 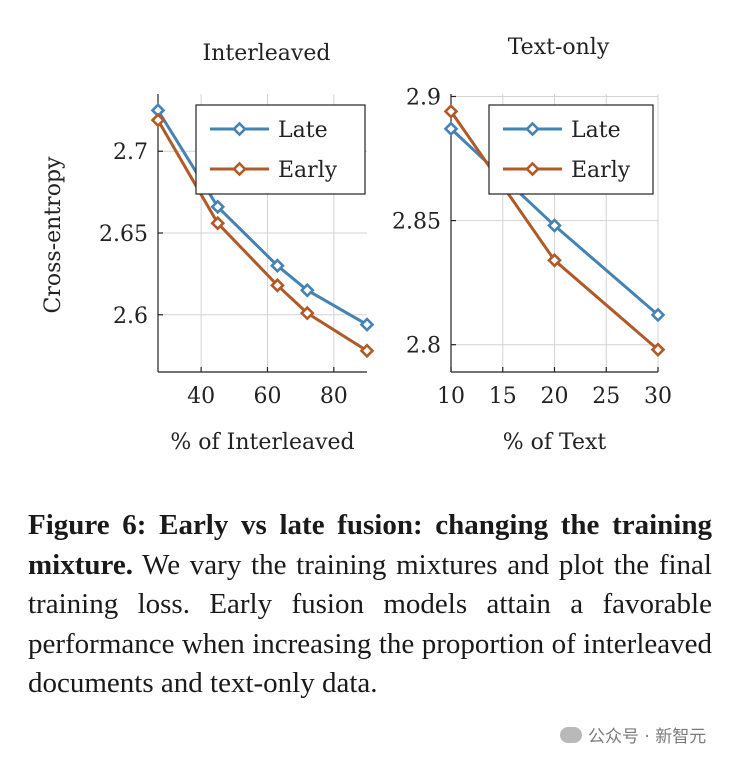 I want to click on x-tick-label: 15, so click(x=503, y=396).